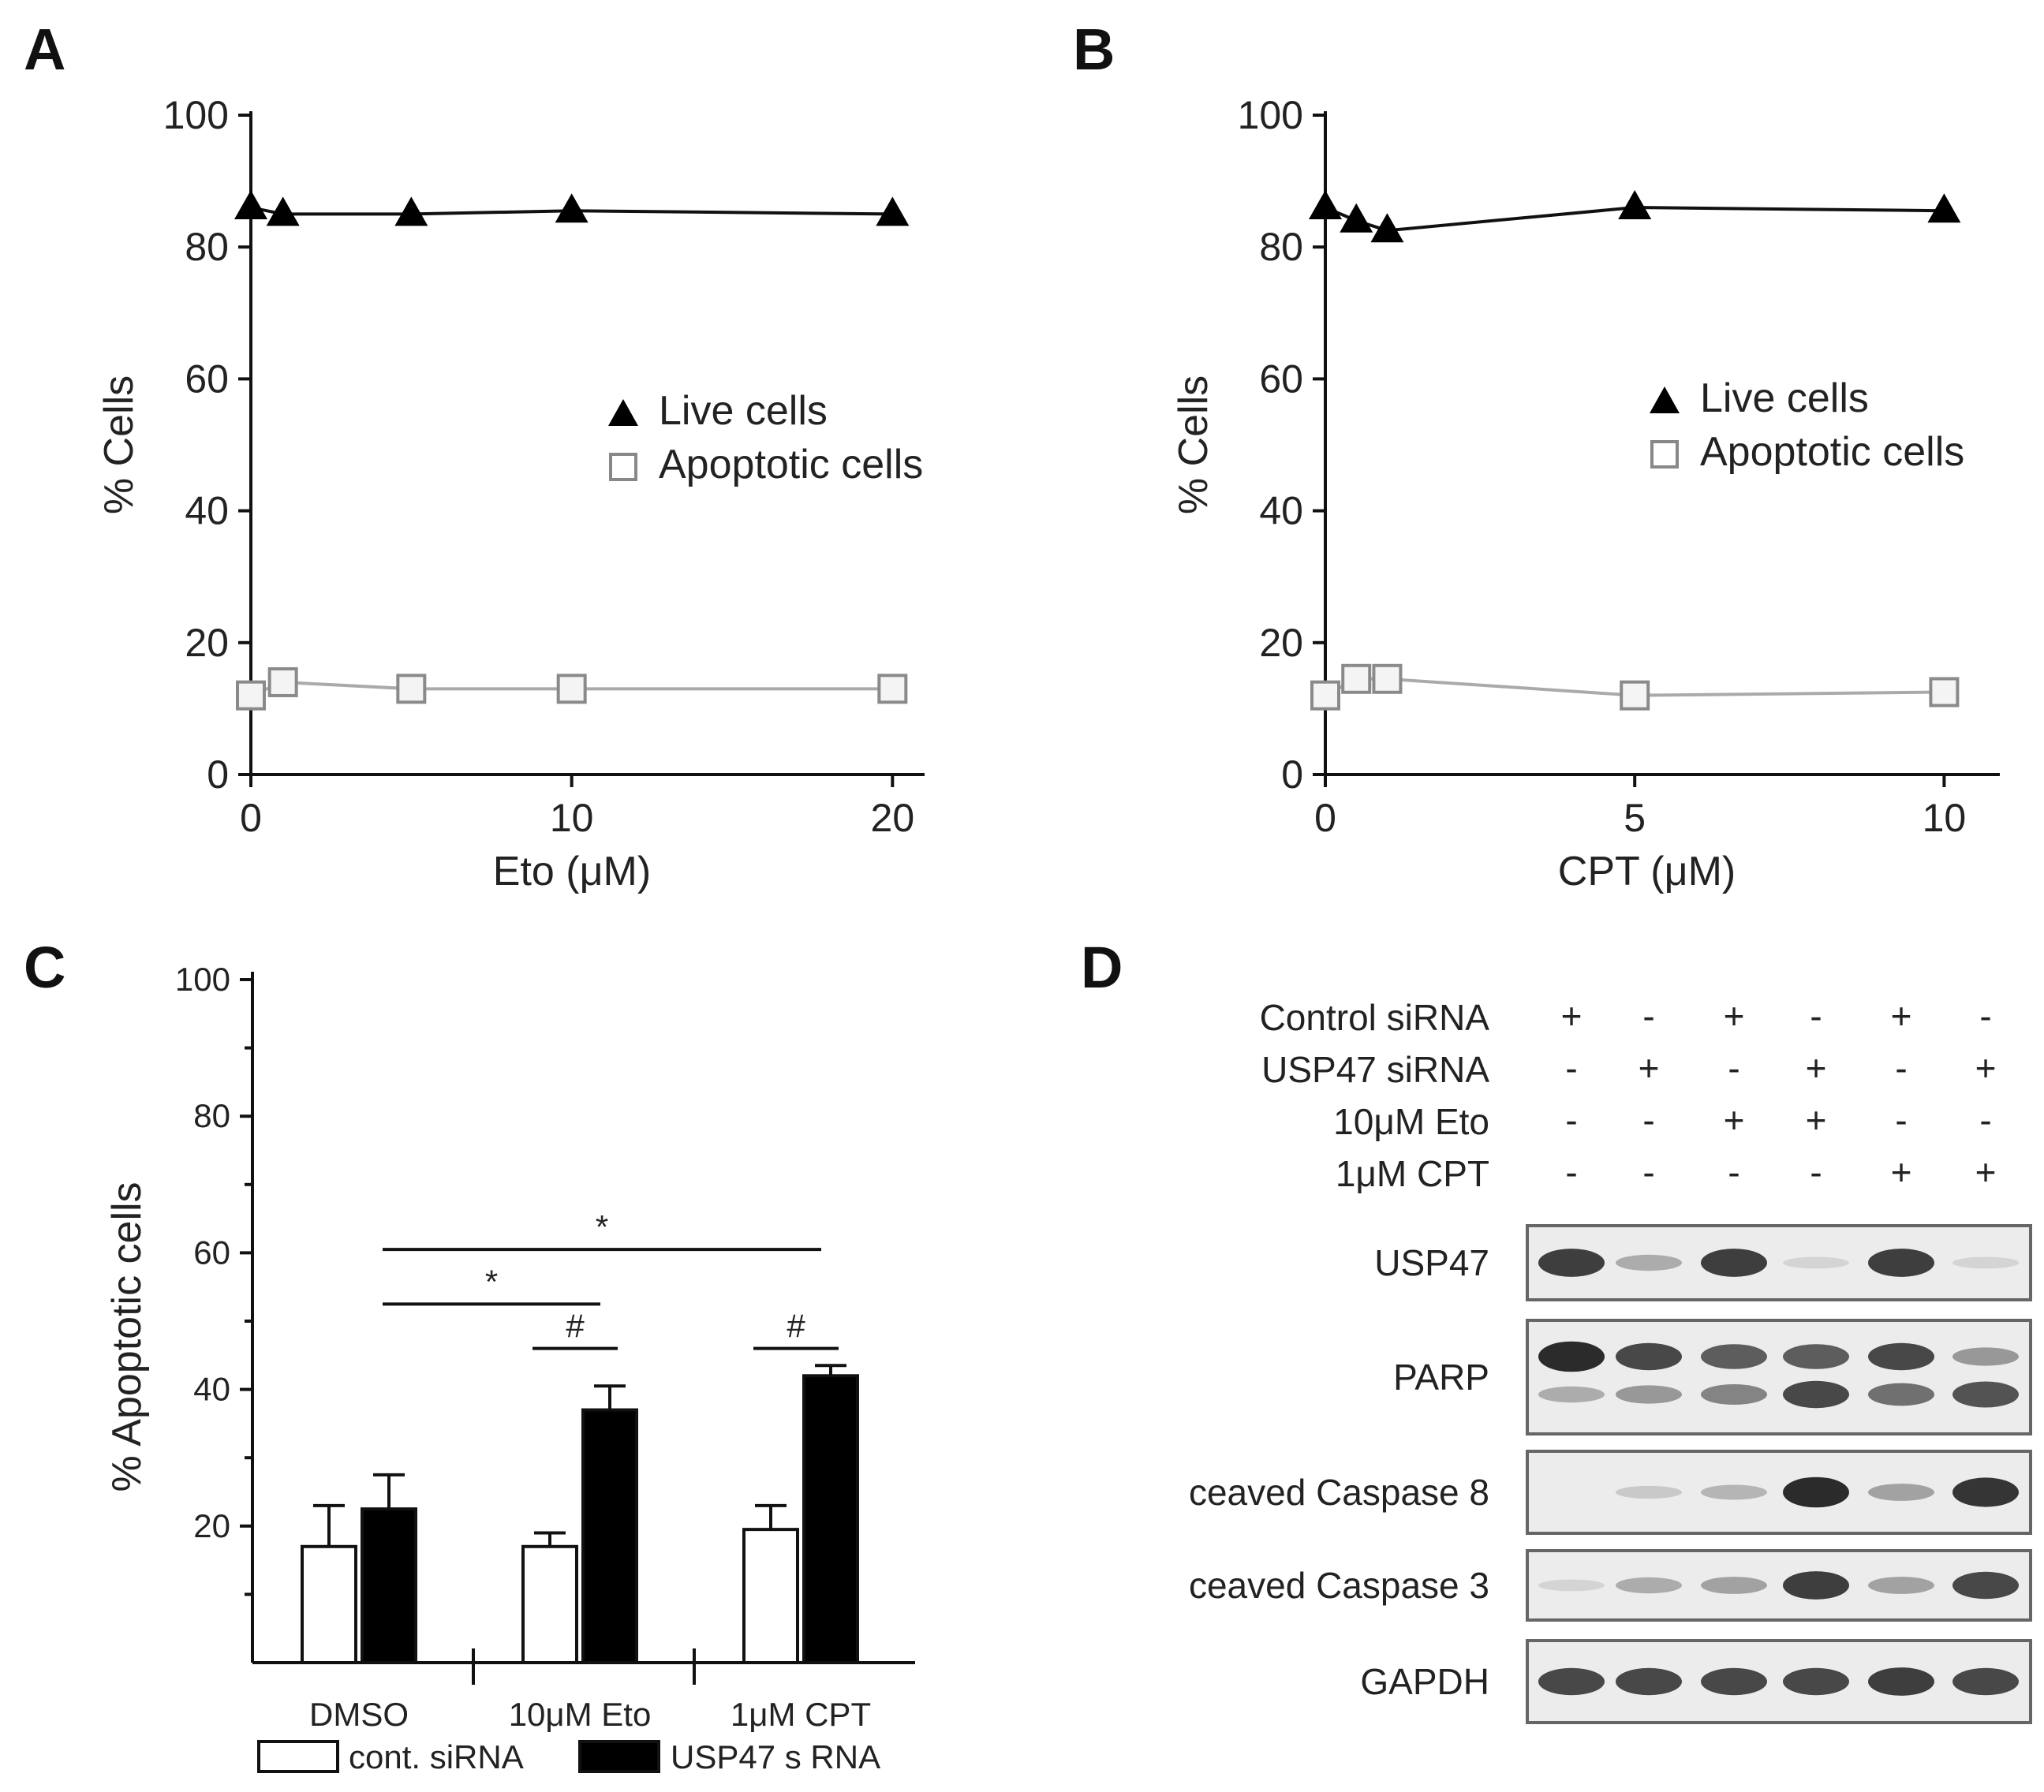  I want to click on blot-label: ceaved Caspase 3, so click(1339, 1585).